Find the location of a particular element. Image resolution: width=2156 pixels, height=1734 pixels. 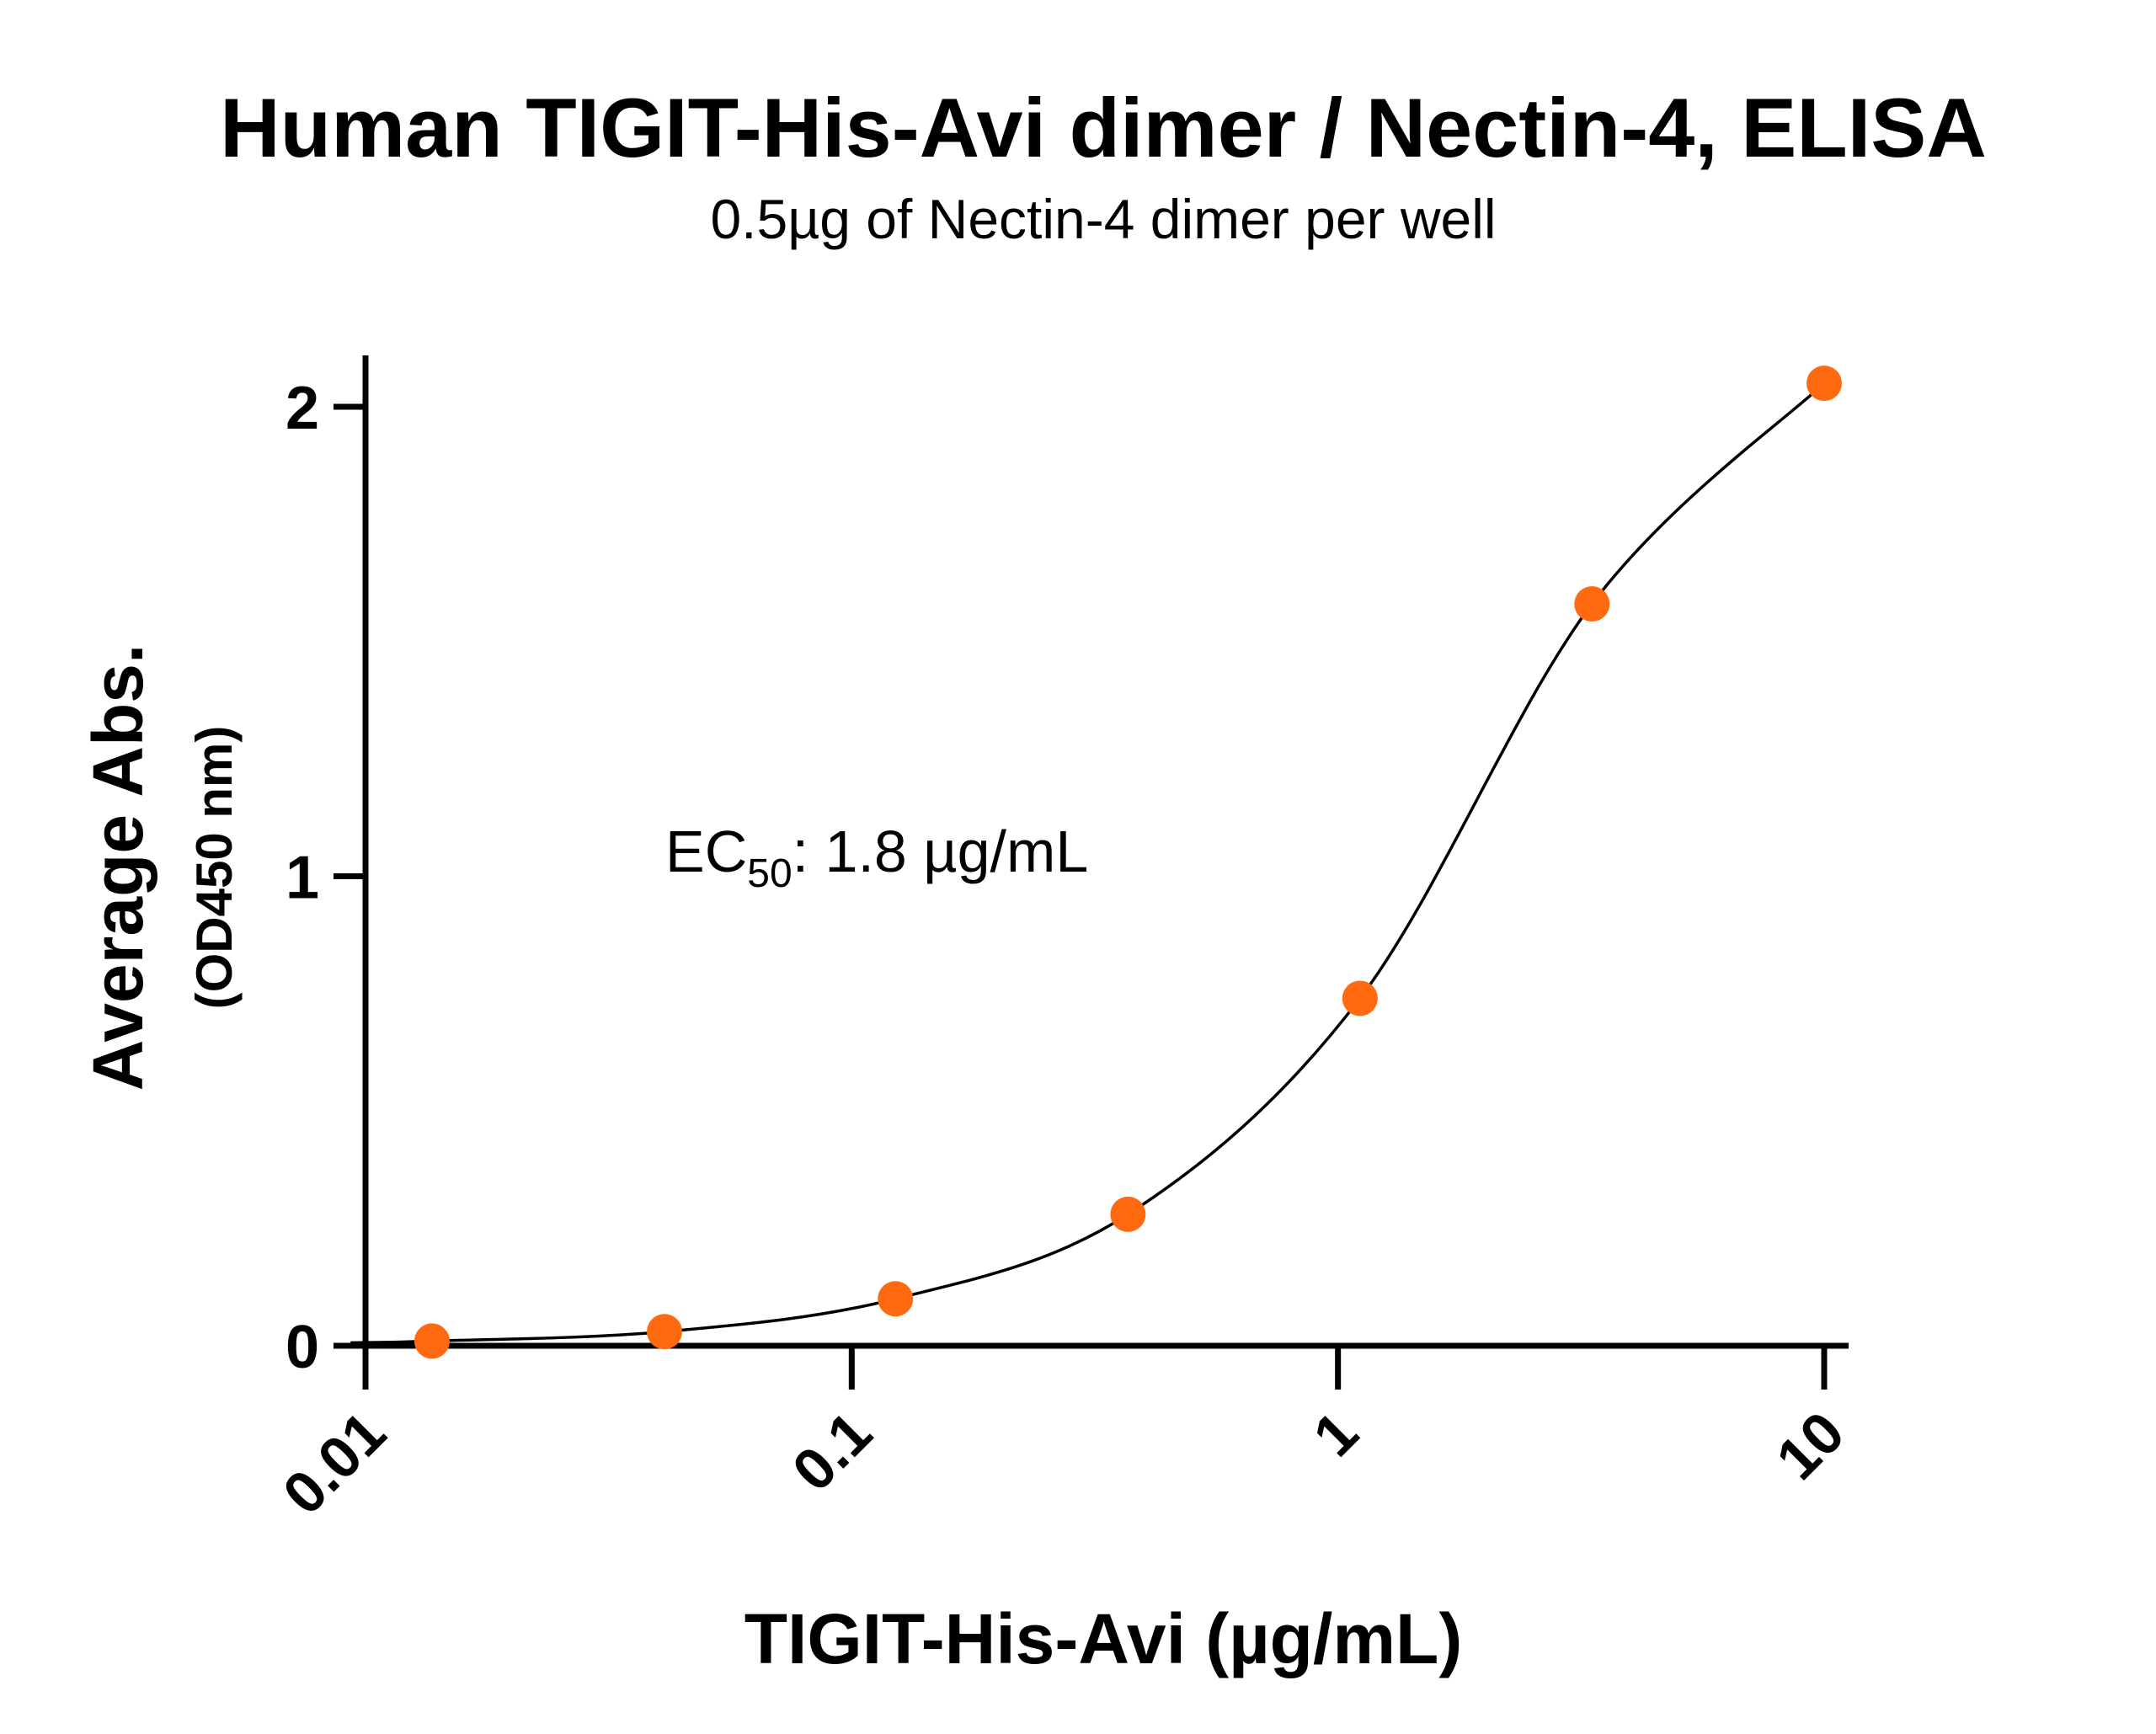

x-axis-label: TIGIT-His-Avi (µg/mL) is located at coordinates (1103, 1638).